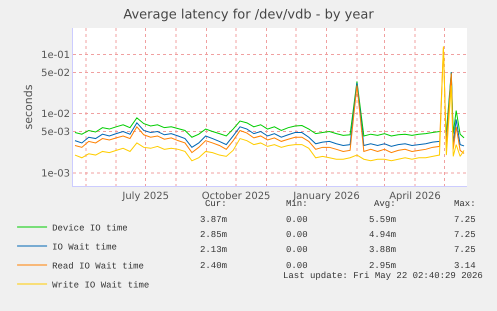 This screenshot has height=311, width=497. What do you see at coordinates (84, 247) in the screenshot?
I see `legend-label: IO Wait time` at bounding box center [84, 247].